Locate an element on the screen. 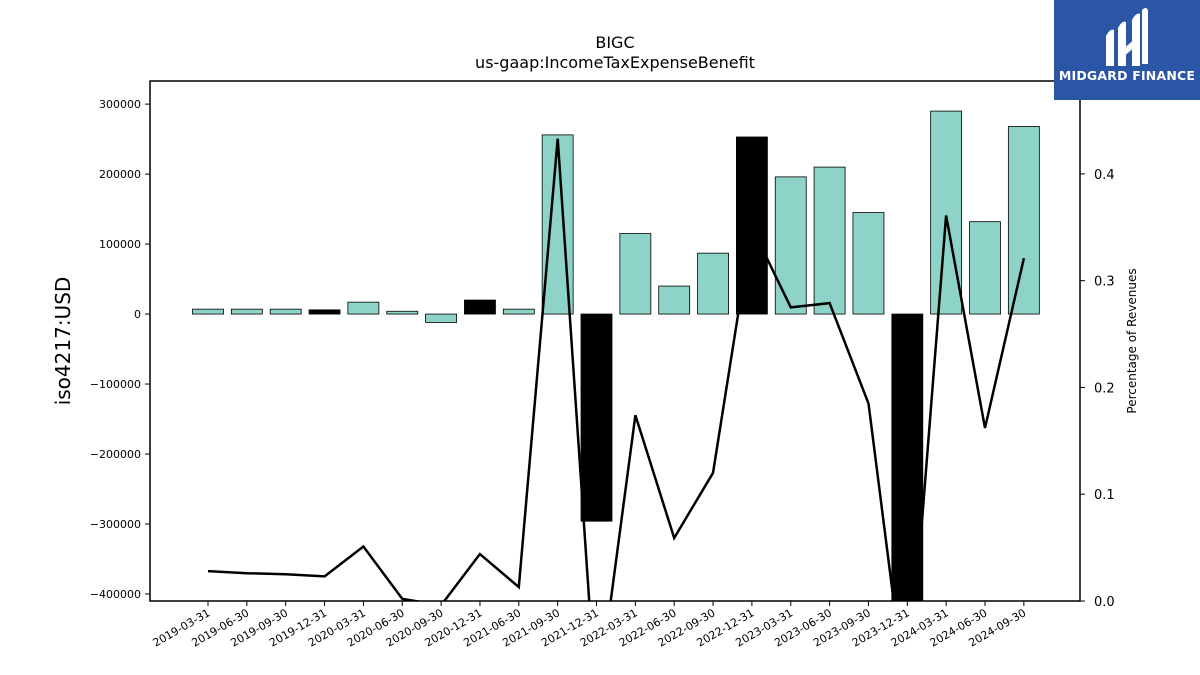 The width and height of the screenshot is (1200, 675). brand-name: MIDGARD FINANCE is located at coordinates (1127, 75).